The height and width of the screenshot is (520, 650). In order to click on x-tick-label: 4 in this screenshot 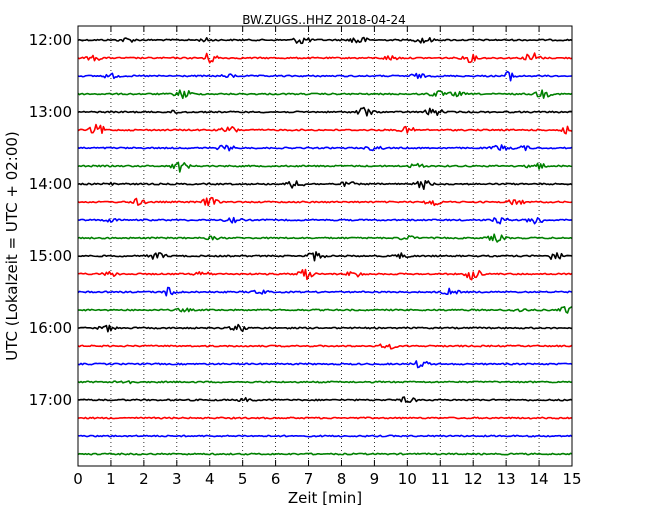, I will do `click(210, 479)`.